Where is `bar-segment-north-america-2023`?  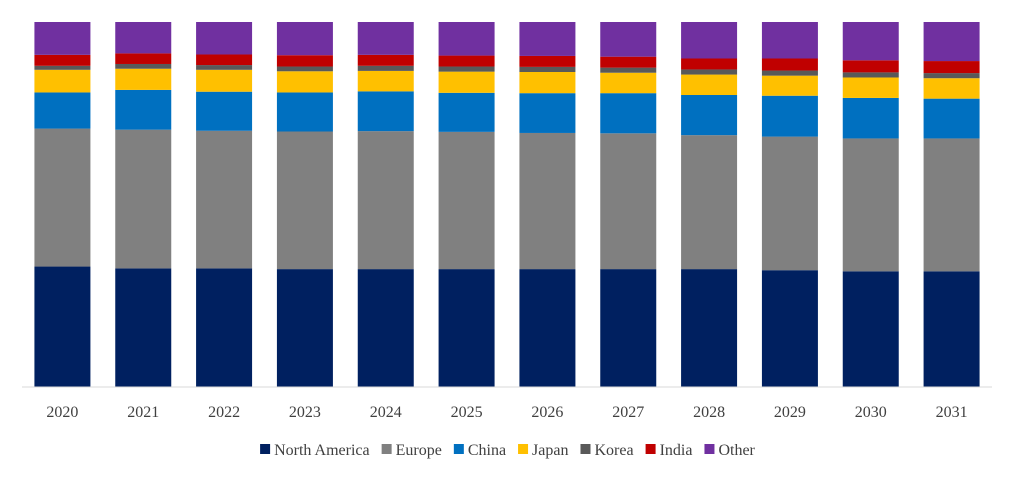
bar-segment-north-america-2023 is located at coordinates (304, 328).